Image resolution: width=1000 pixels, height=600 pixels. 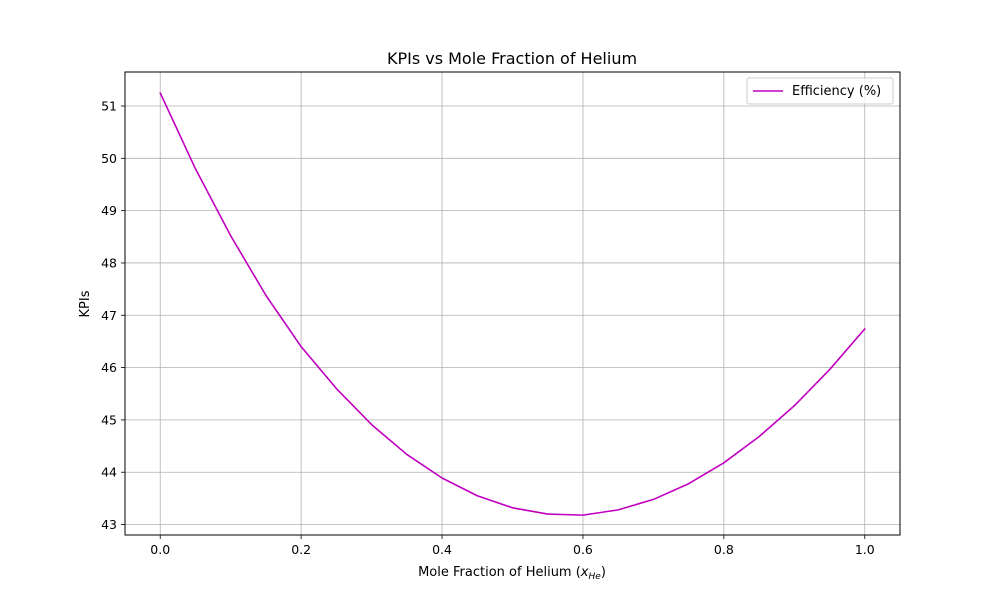 What do you see at coordinates (109, 210) in the screenshot?
I see `y-tick-label: 49` at bounding box center [109, 210].